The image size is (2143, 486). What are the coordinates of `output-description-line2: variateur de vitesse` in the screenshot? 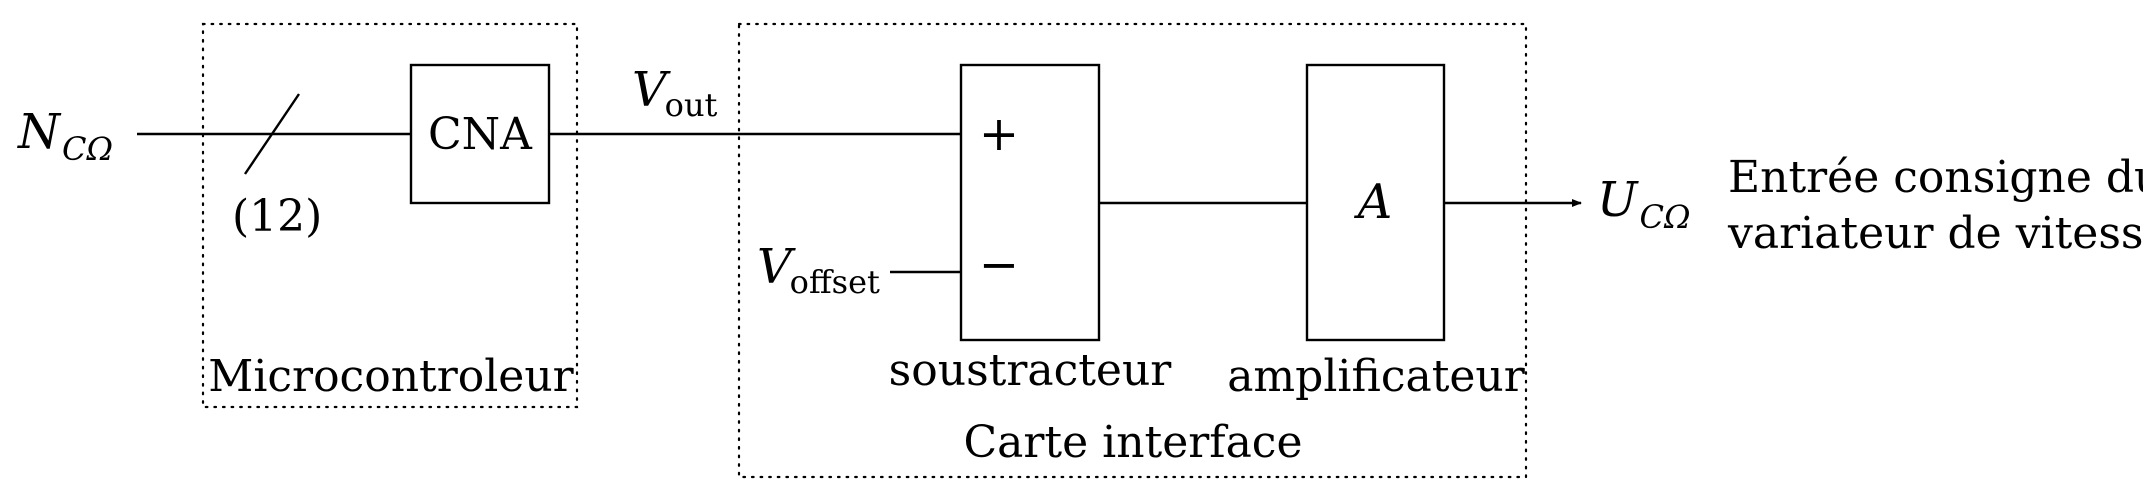 It's located at (1935, 233).